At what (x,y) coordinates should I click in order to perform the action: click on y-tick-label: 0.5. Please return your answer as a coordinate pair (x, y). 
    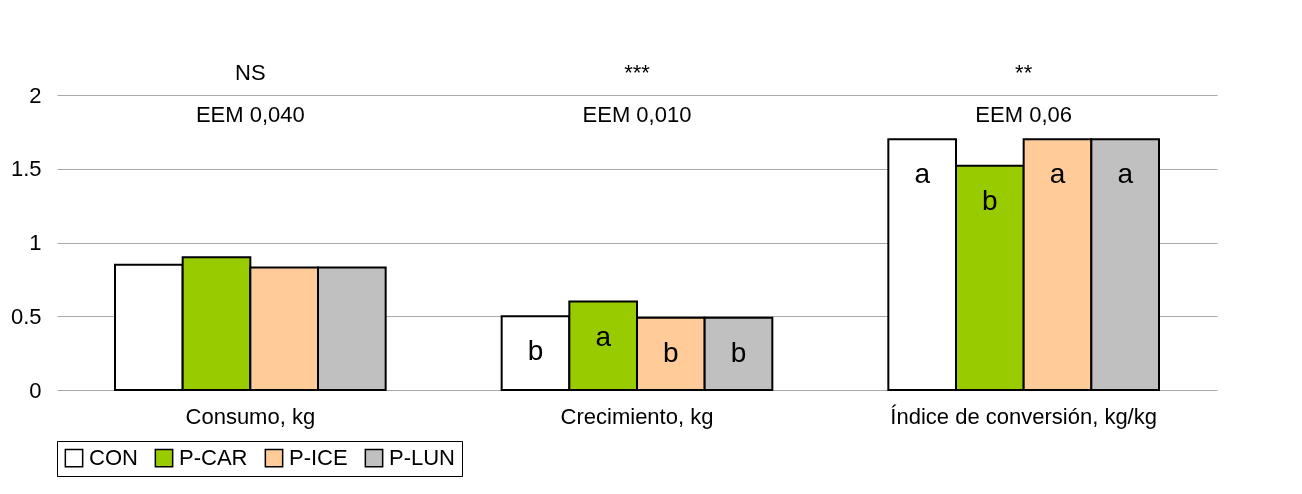
    Looking at the image, I should click on (26, 316).